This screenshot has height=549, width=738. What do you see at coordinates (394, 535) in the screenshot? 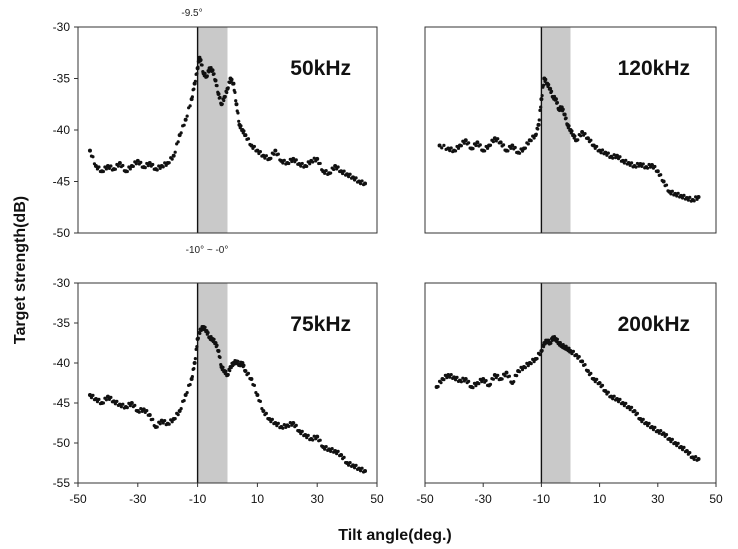
I see `x-axis-label: Tilt angle(deg.)` at bounding box center [394, 535].